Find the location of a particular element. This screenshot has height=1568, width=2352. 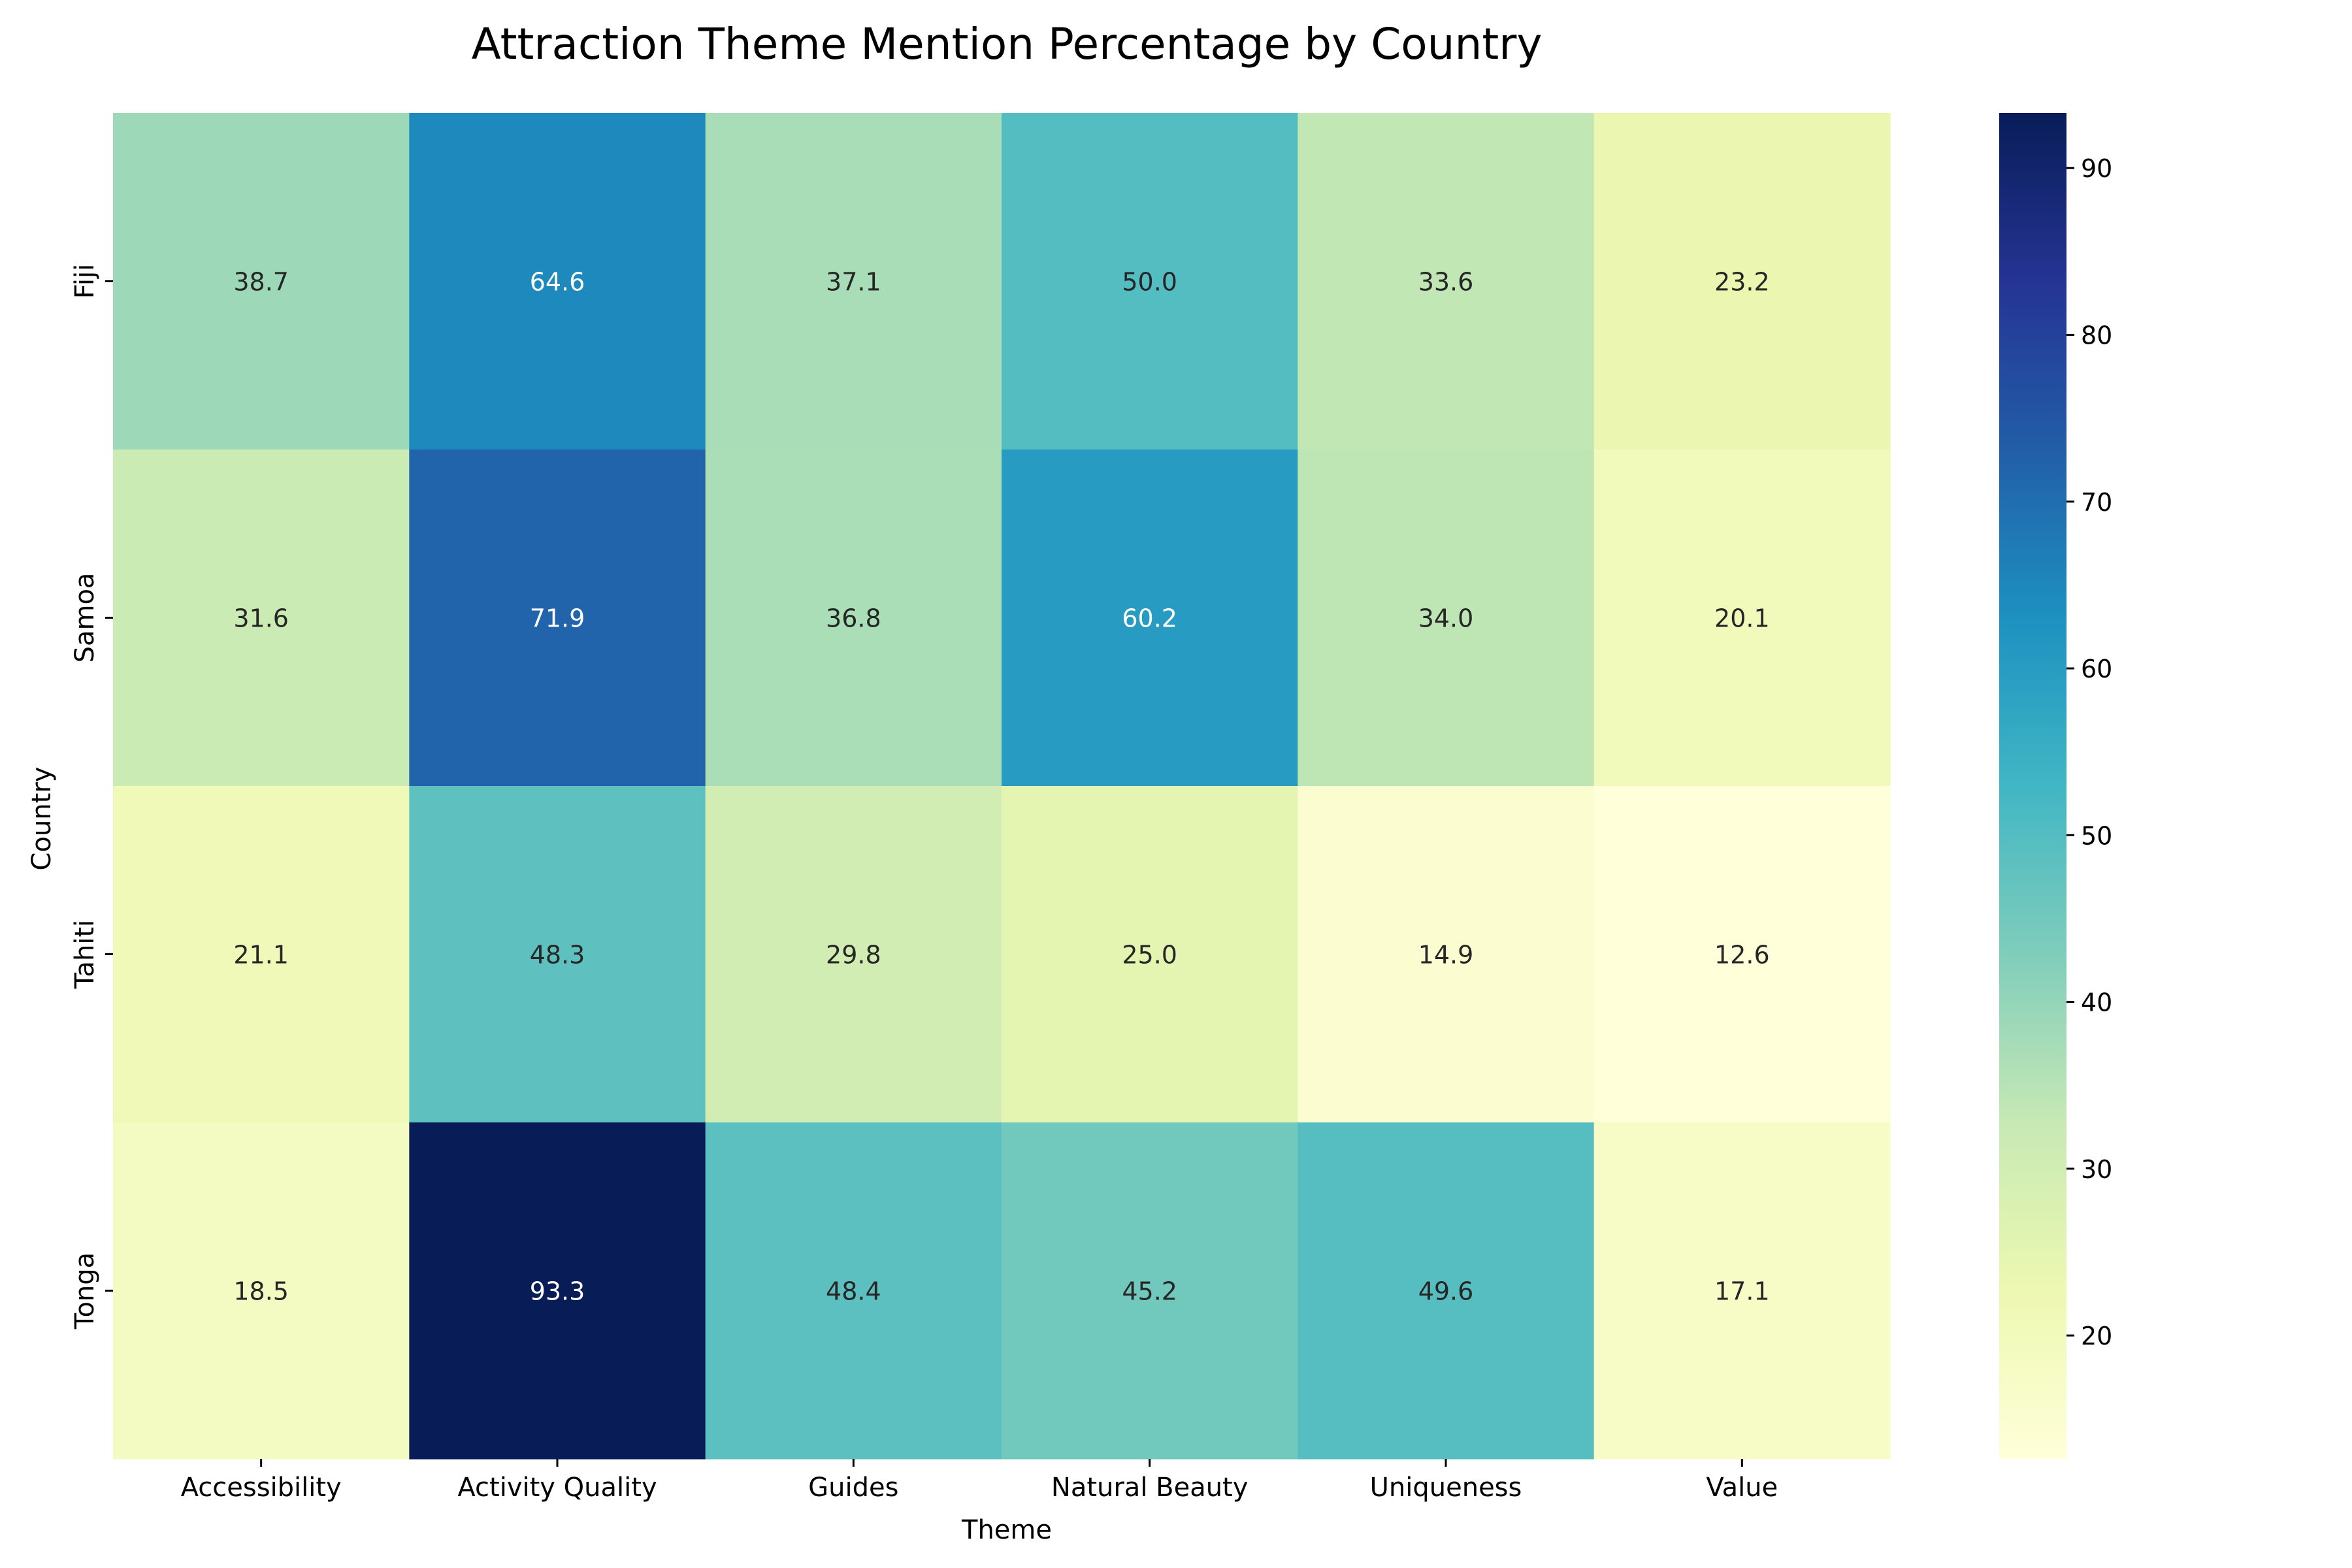

y-axis: Fiji Samoa Tahiti Tonga is located at coordinates (91, 797).